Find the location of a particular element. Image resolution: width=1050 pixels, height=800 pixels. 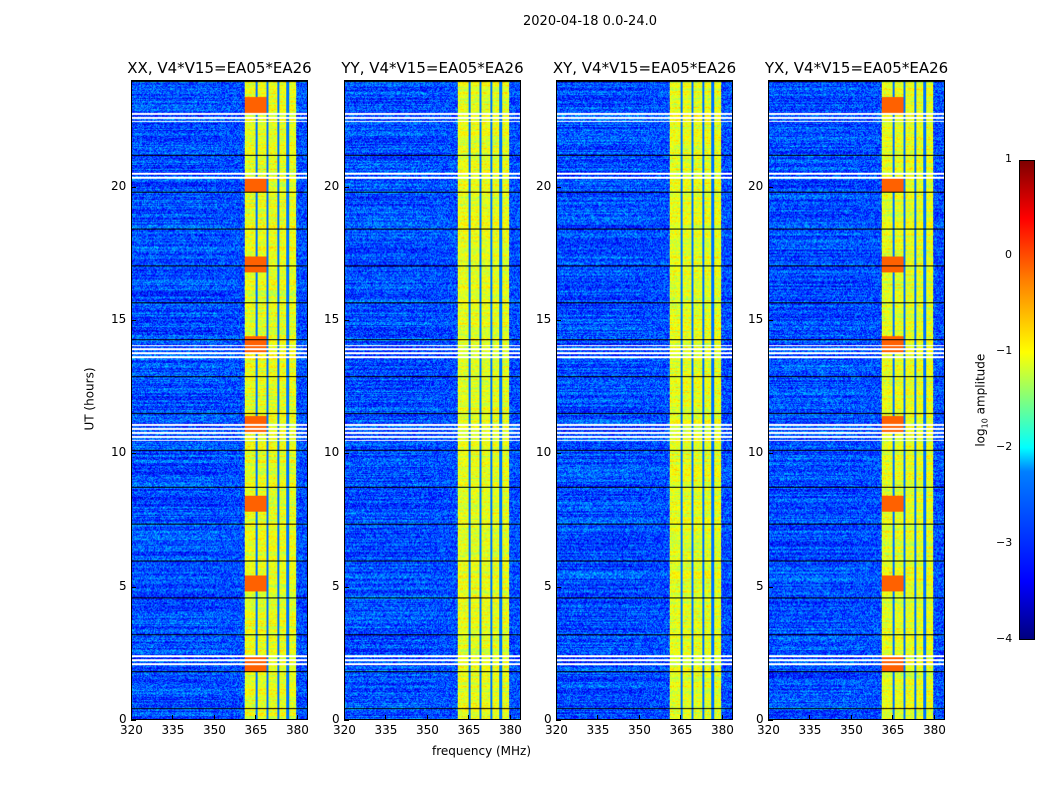

colorbar-tick-label: 1 is located at coordinates (1008, 158).